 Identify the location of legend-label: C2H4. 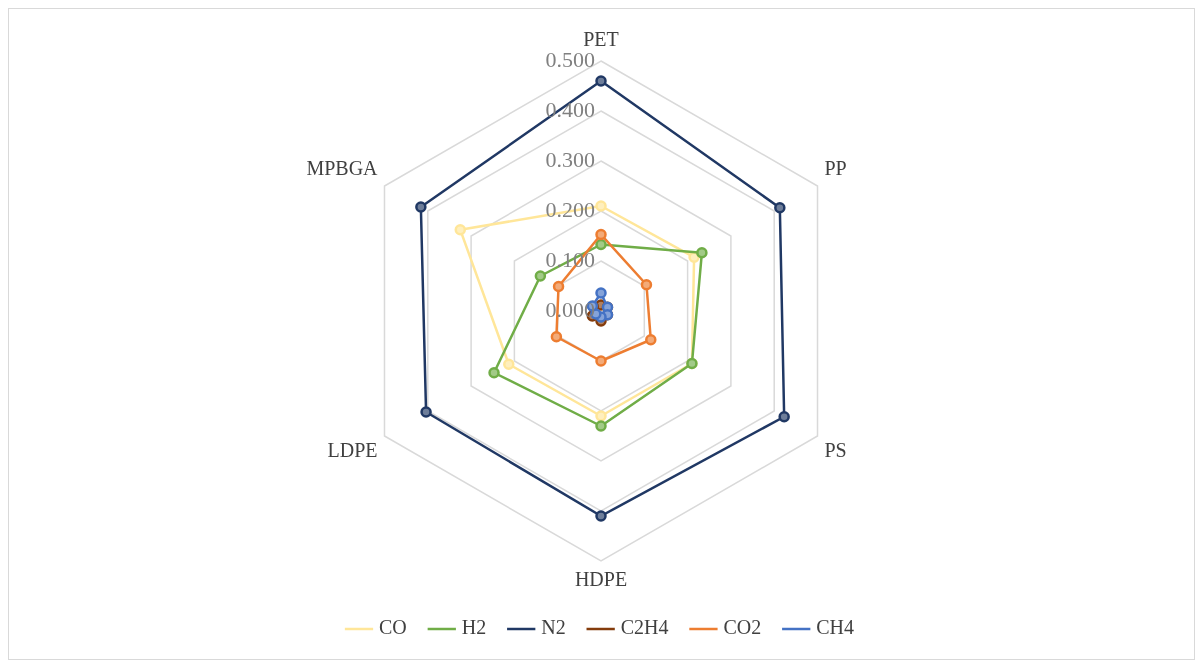
(644, 627).